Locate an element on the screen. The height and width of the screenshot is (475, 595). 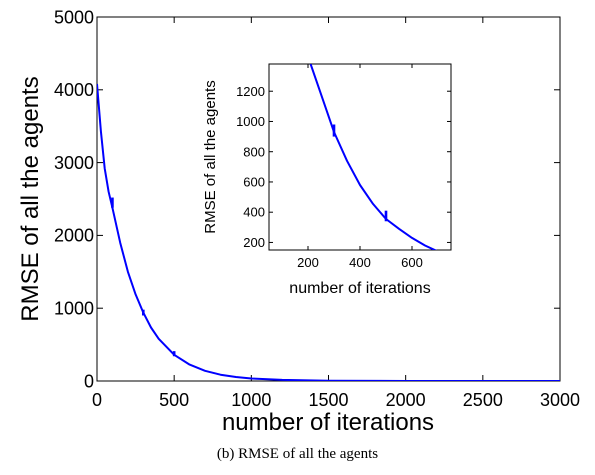
inset-series-line is located at coordinates (373, 157).